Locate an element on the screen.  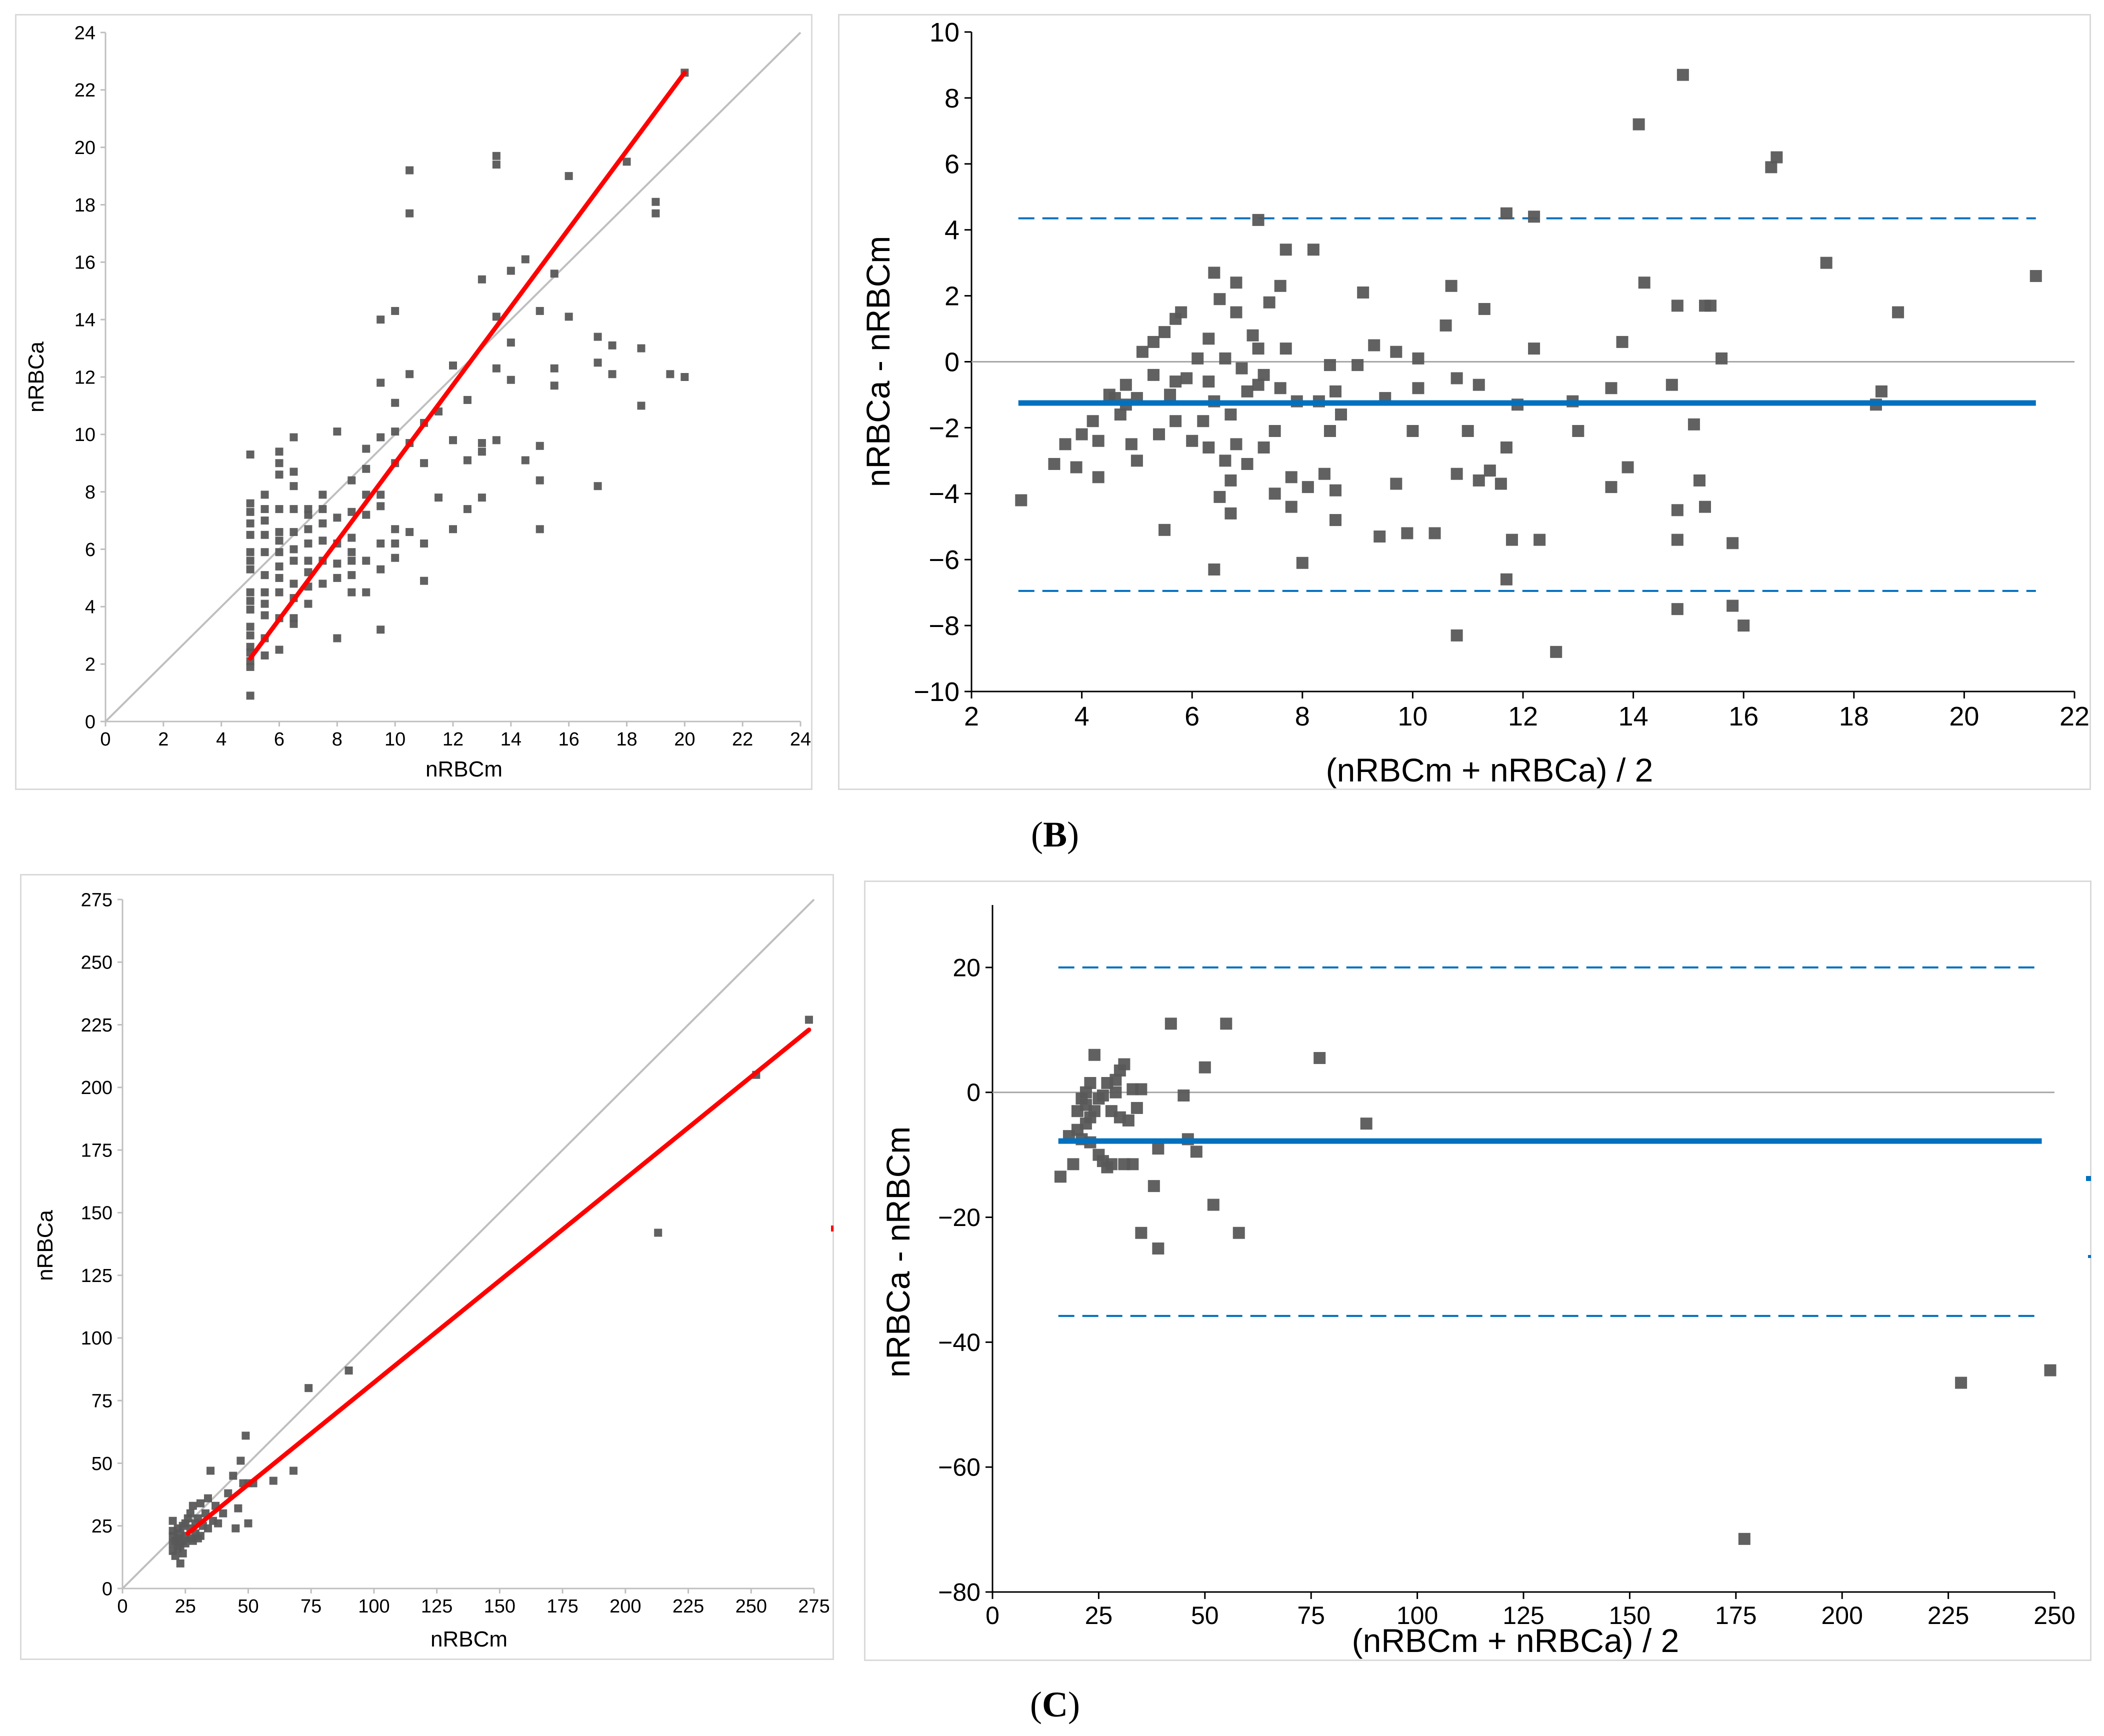
c-right-y-tick-label: −60 is located at coordinates (959, 1468).